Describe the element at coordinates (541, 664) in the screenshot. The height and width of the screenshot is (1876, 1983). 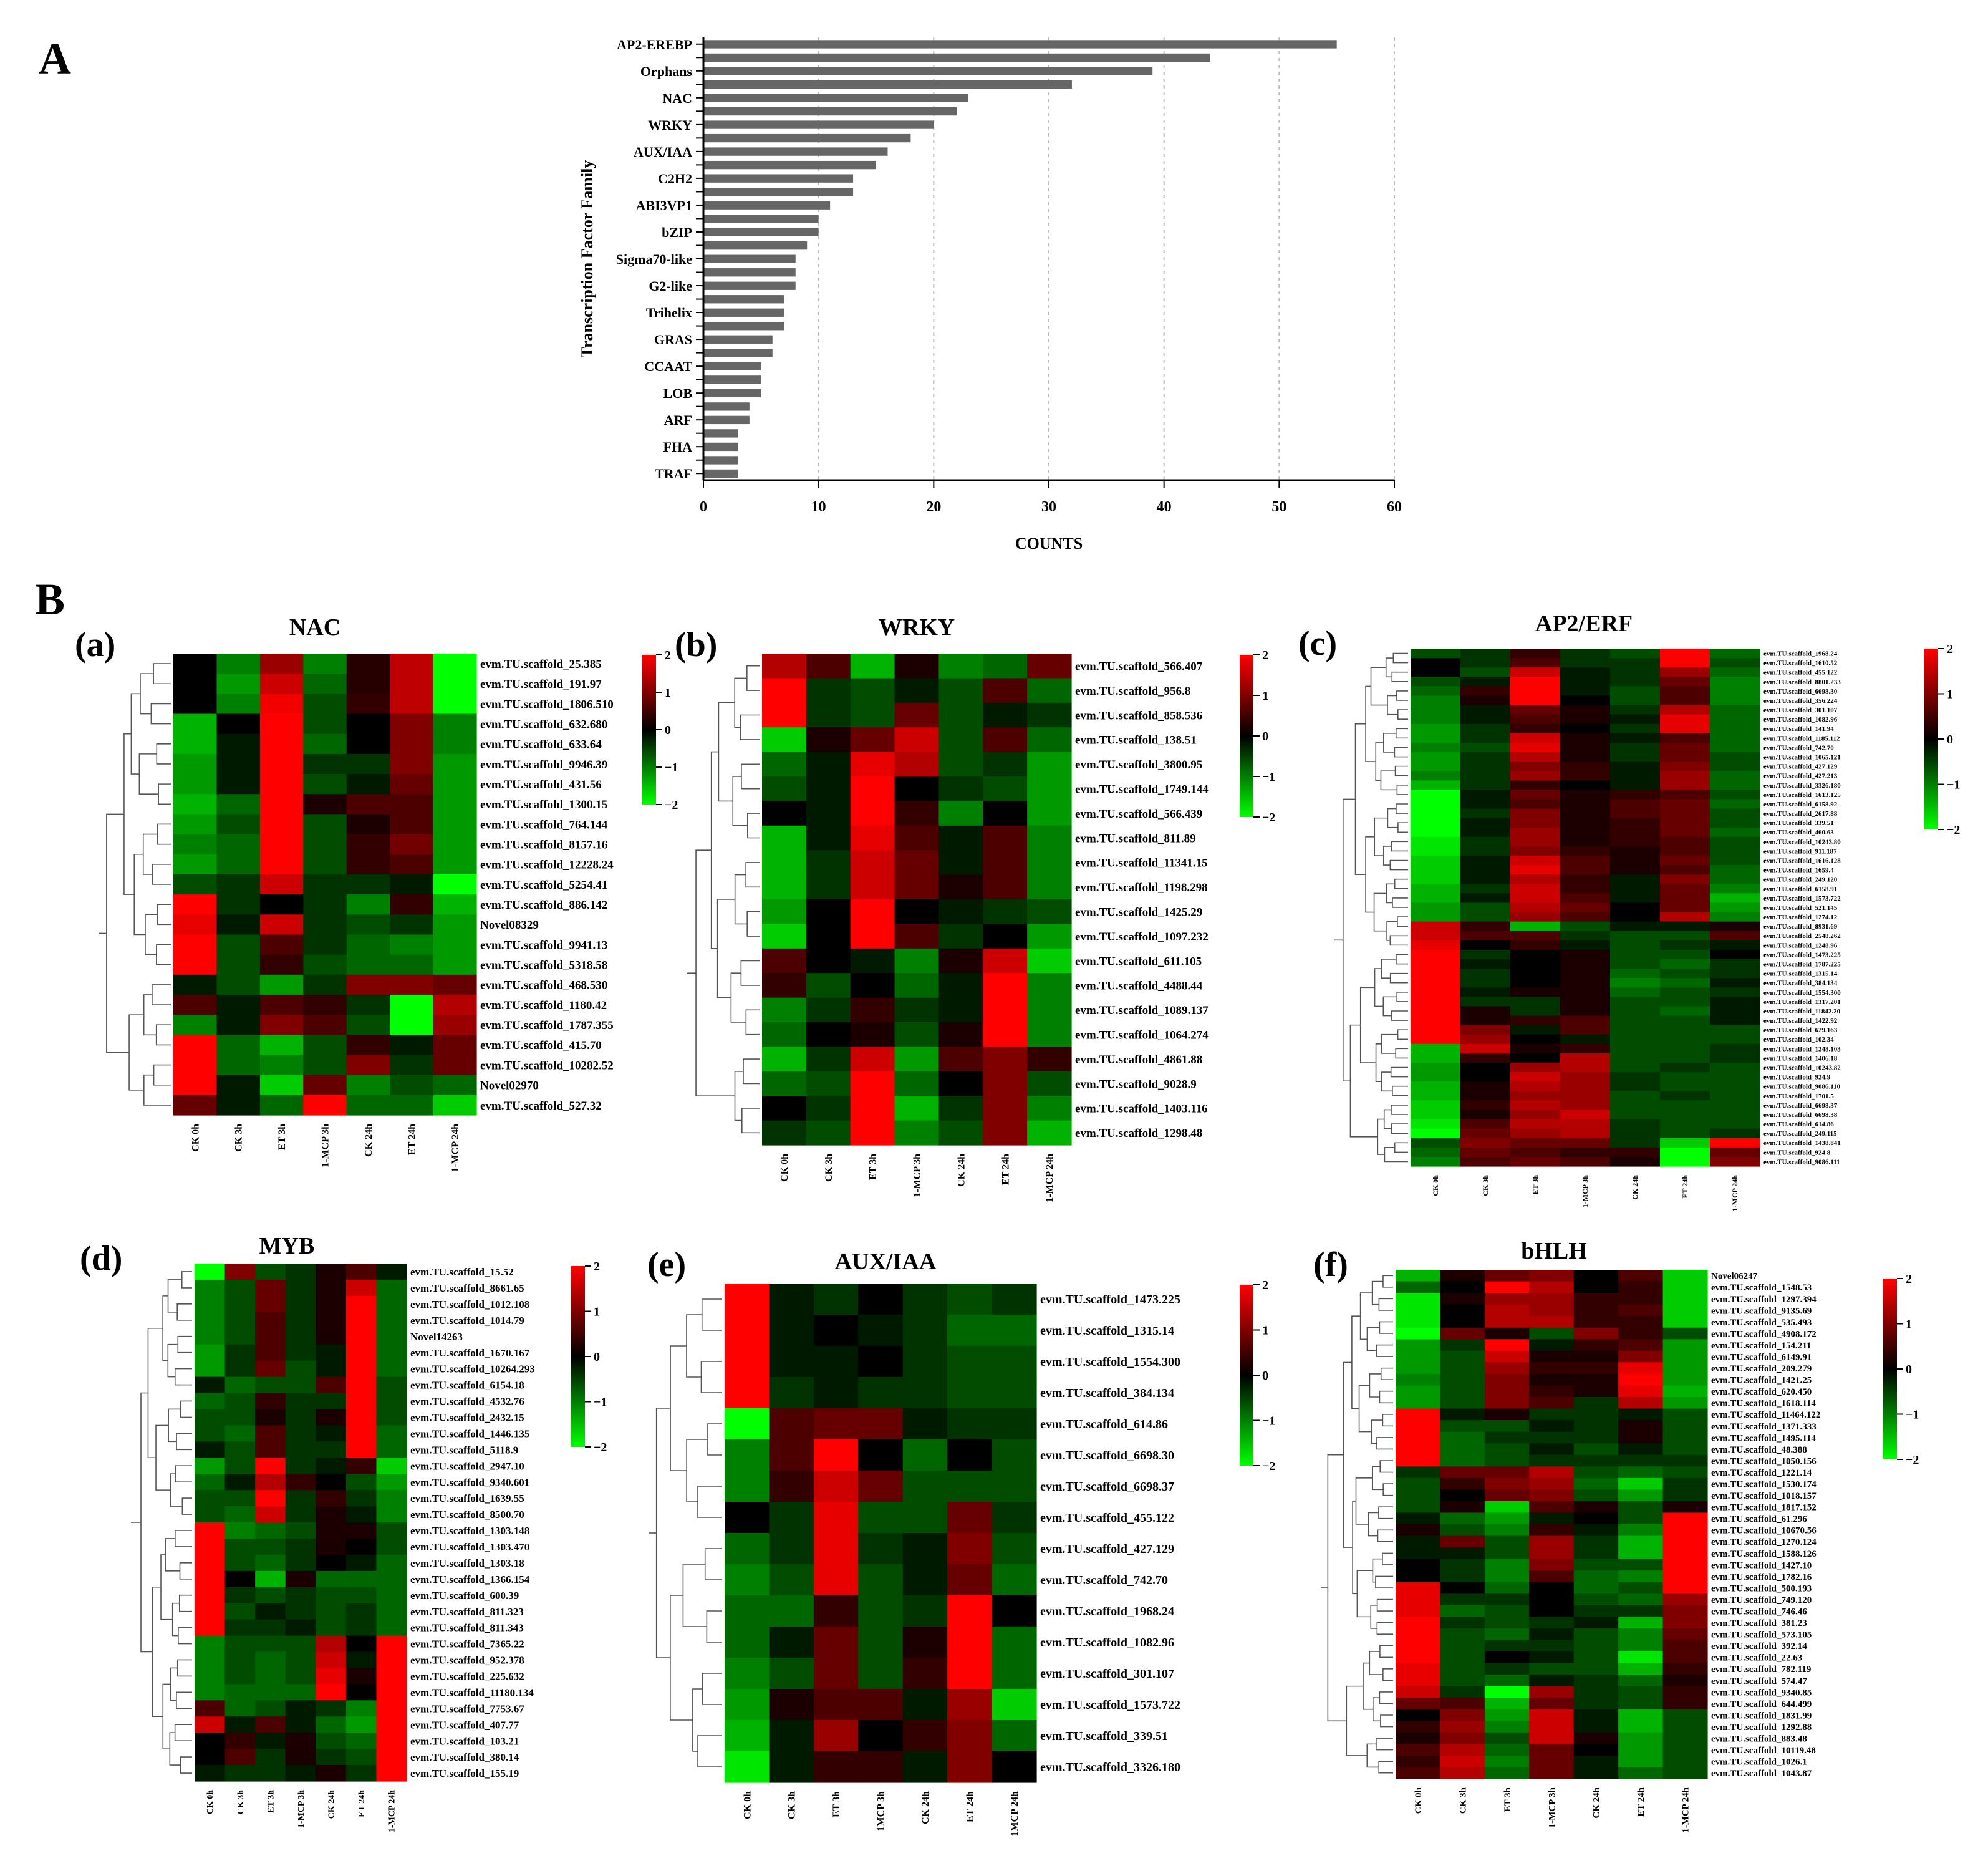
I see `row-label: evm.TU.scaffold_25.385` at that location.